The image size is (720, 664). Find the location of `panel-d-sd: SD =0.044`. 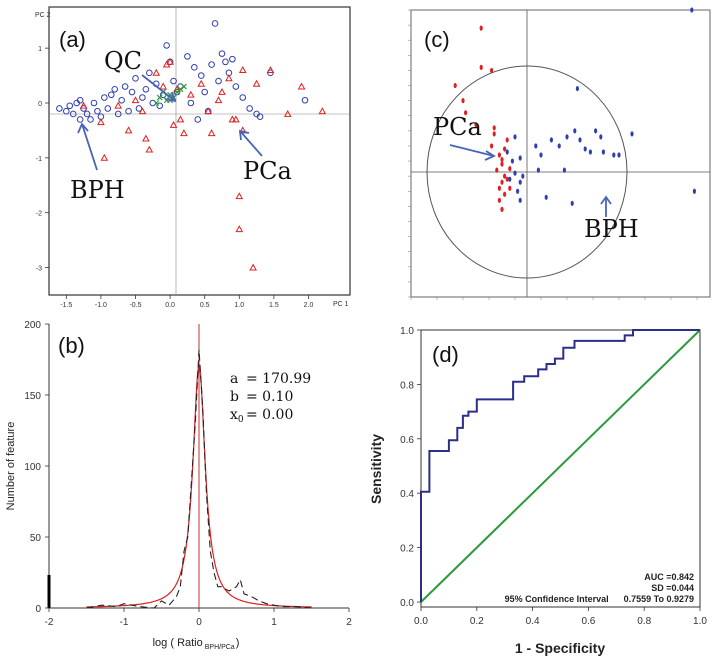

panel-d-sd: SD =0.044 is located at coordinates (672, 588).